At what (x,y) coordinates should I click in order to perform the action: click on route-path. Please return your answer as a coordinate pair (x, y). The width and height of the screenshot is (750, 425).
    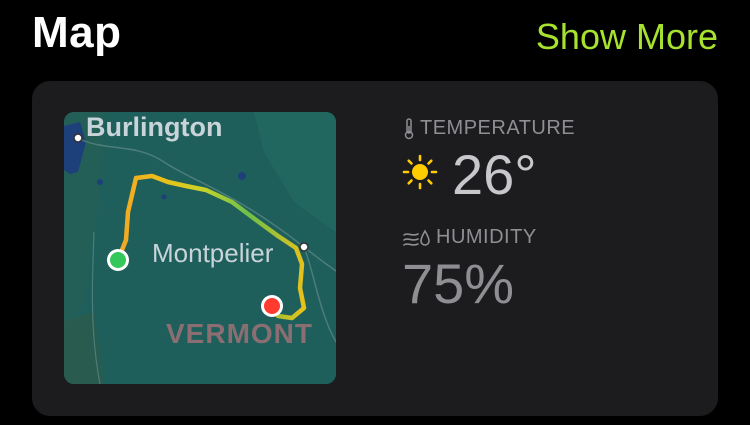
    Looking at the image, I should click on (211, 247).